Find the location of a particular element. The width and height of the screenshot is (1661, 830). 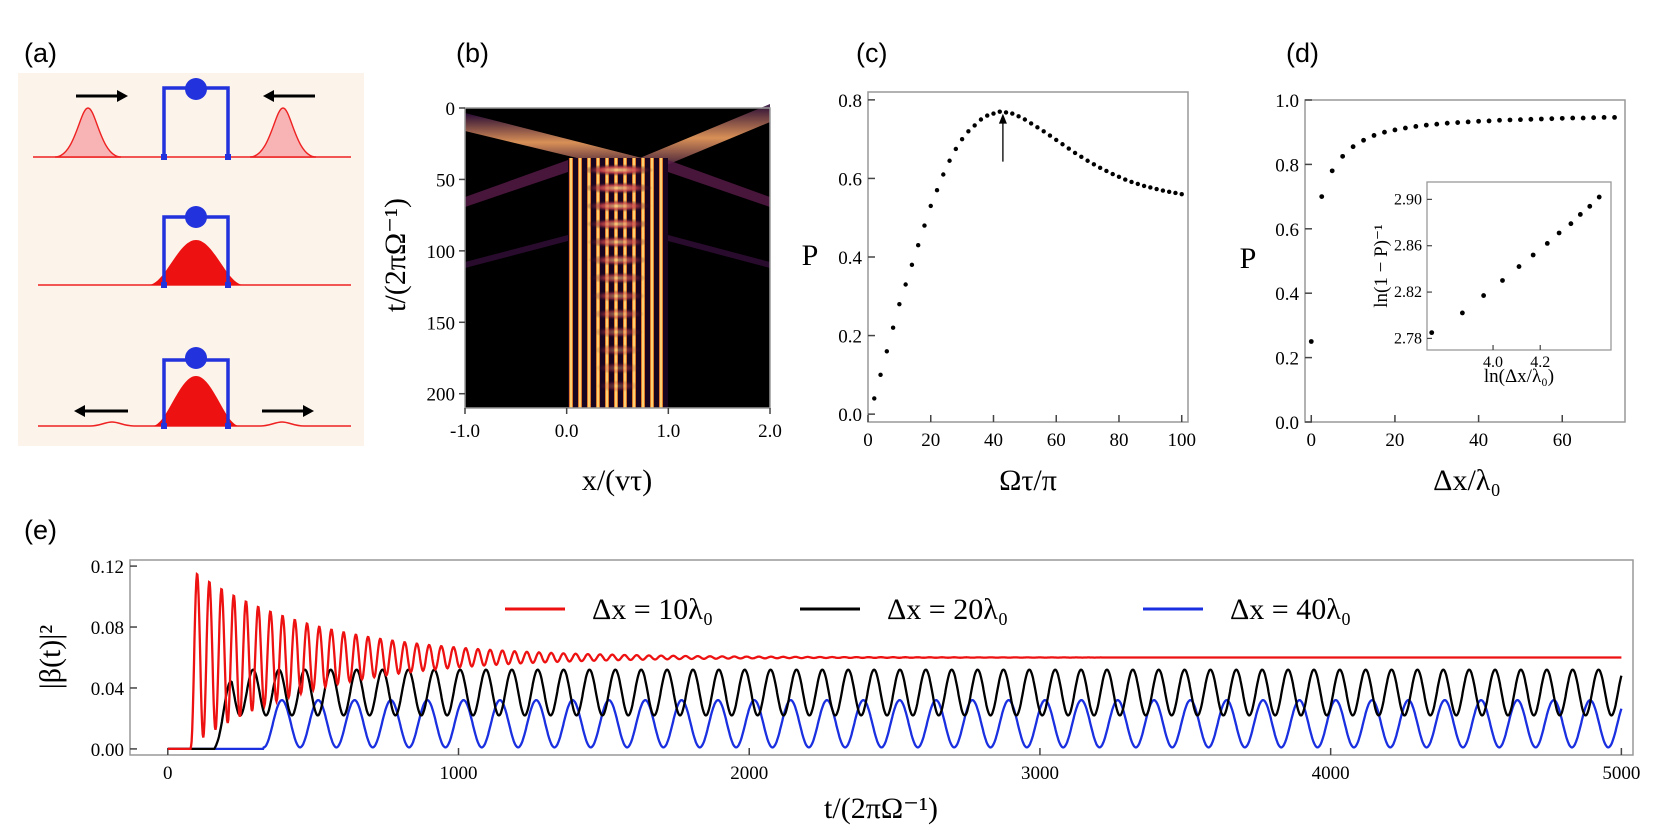

x-axis-label: t/(2πΩ⁻¹) is located at coordinates (881, 808).